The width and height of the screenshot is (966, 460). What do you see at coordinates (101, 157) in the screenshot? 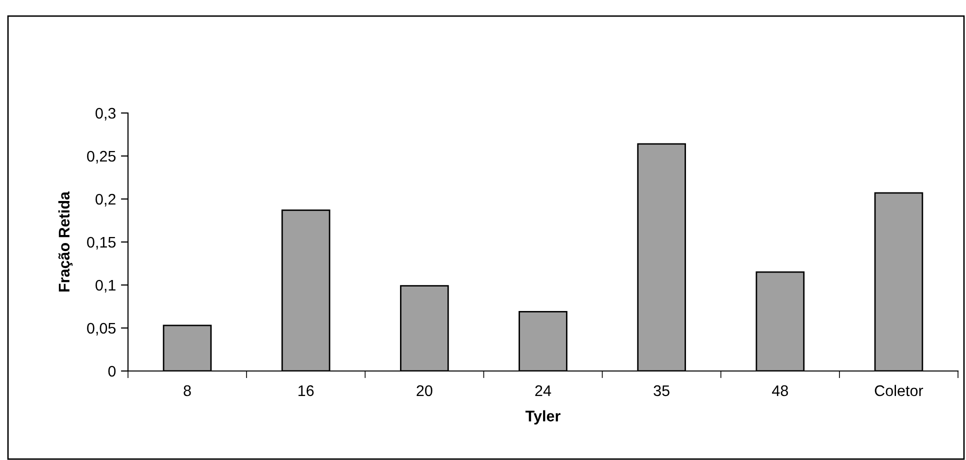
I see `y-tick-label: 0,25` at bounding box center [101, 157].